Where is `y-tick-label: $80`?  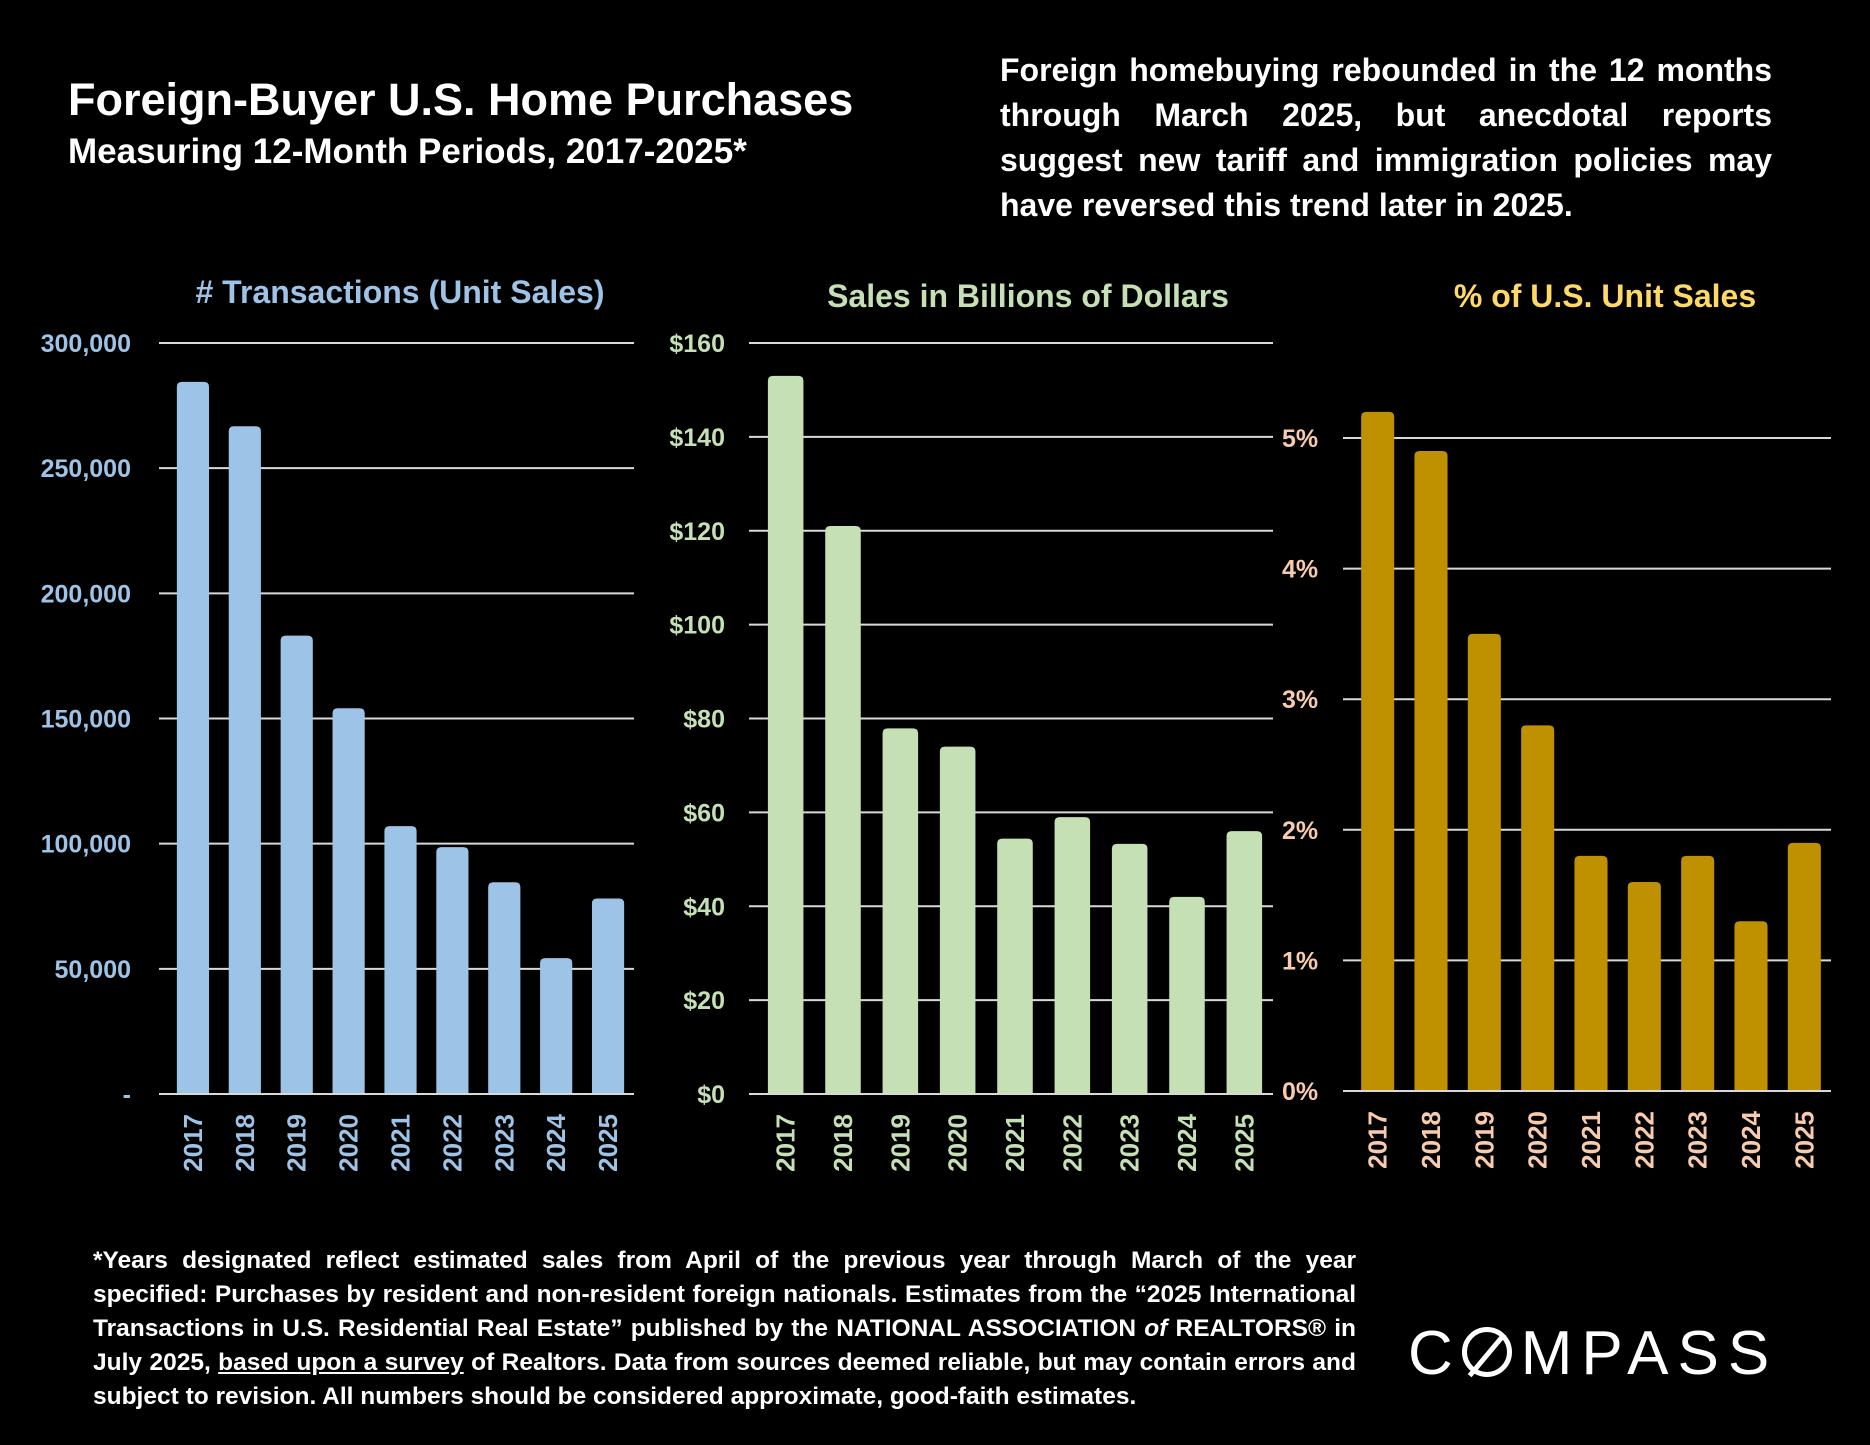 y-tick-label: $80 is located at coordinates (704, 720).